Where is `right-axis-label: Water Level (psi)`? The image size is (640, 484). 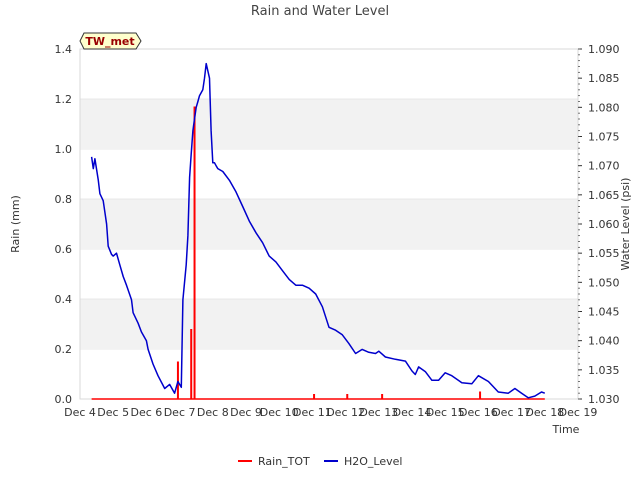 right-axis-label: Water Level (psi) is located at coordinates (625, 224).